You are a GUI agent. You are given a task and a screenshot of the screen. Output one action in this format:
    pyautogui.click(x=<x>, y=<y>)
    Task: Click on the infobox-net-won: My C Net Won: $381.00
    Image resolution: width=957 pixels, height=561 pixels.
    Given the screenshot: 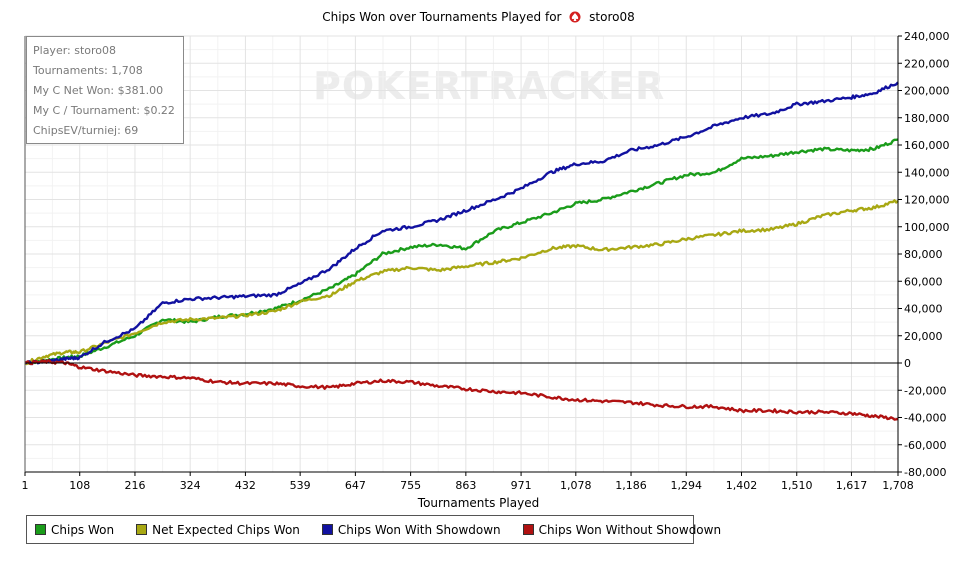 What is the action you would take?
    pyautogui.click(x=98, y=90)
    